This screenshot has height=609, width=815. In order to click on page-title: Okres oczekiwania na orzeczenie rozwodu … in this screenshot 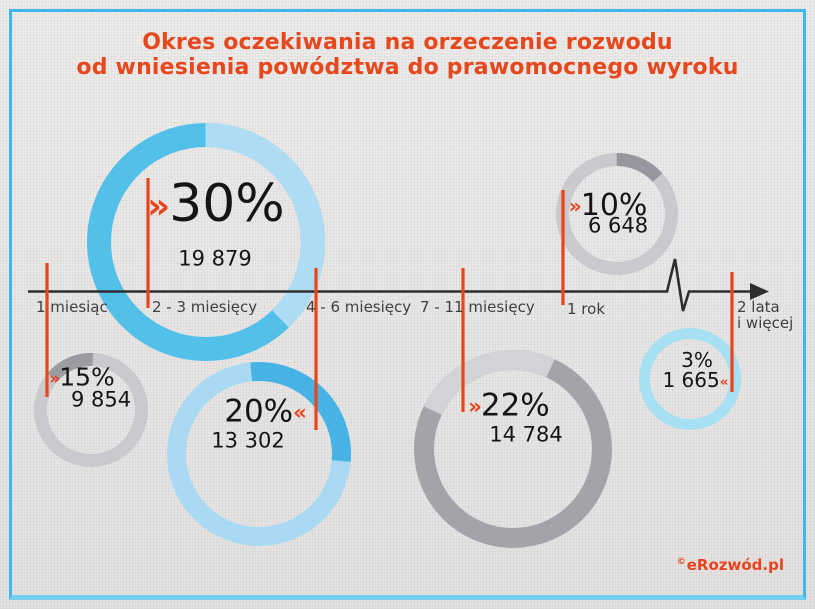, I will do `click(407, 55)`.